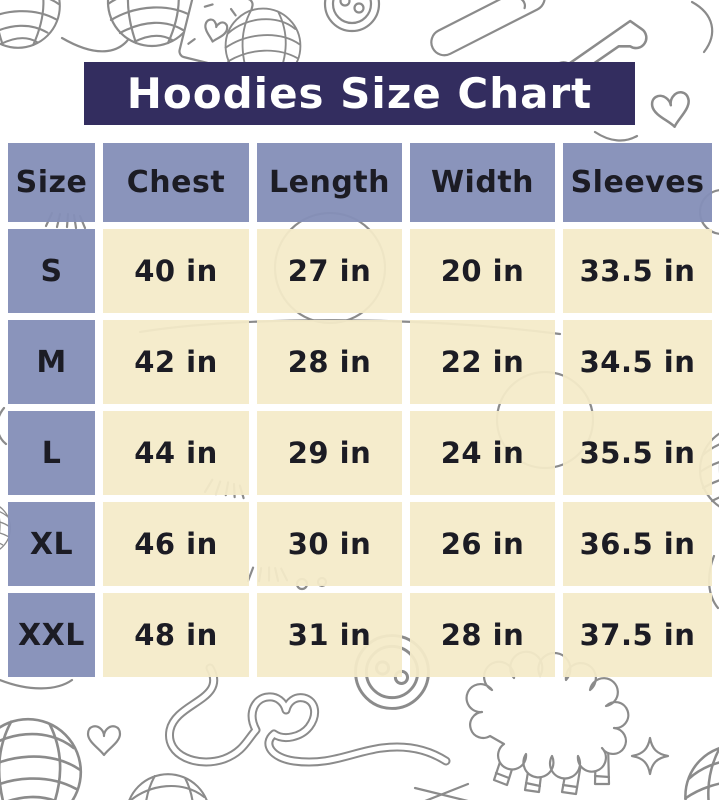 The image size is (719, 800). I want to click on row-xl-size-cell: XL, so click(51, 544).